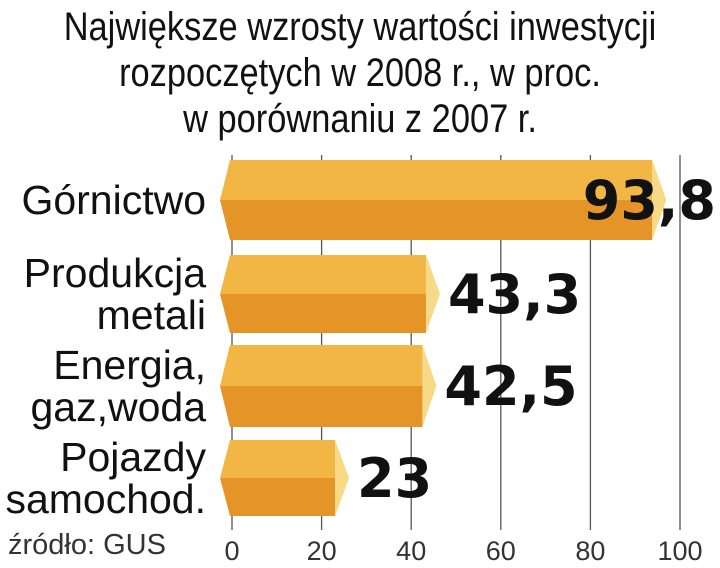 This screenshot has width=720, height=568. Describe the element at coordinates (133, 457) in the screenshot. I see `category-label: Pojazdy` at that location.